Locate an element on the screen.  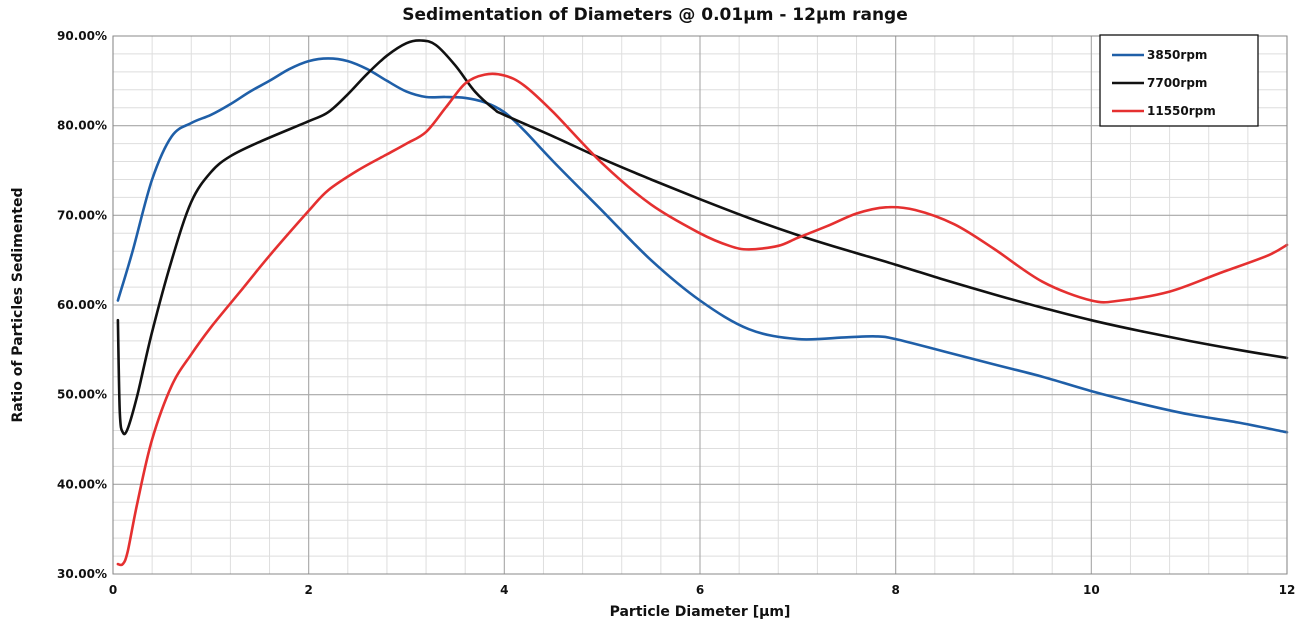
y-tick-label: 30.00% is located at coordinates (82, 574).